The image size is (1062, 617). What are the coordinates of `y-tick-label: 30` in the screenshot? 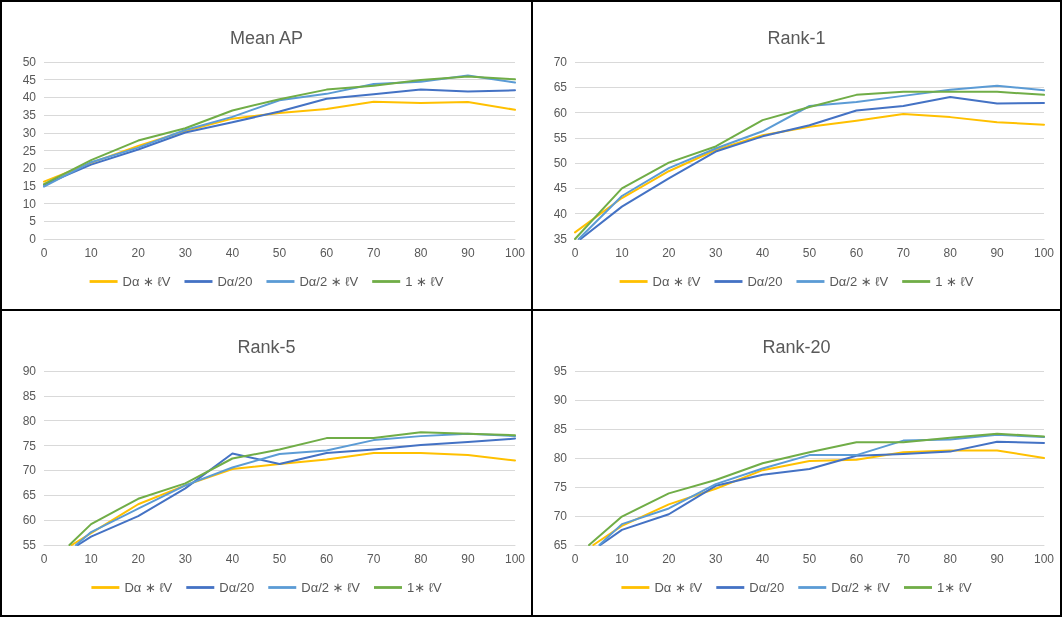 It's located at (29, 132).